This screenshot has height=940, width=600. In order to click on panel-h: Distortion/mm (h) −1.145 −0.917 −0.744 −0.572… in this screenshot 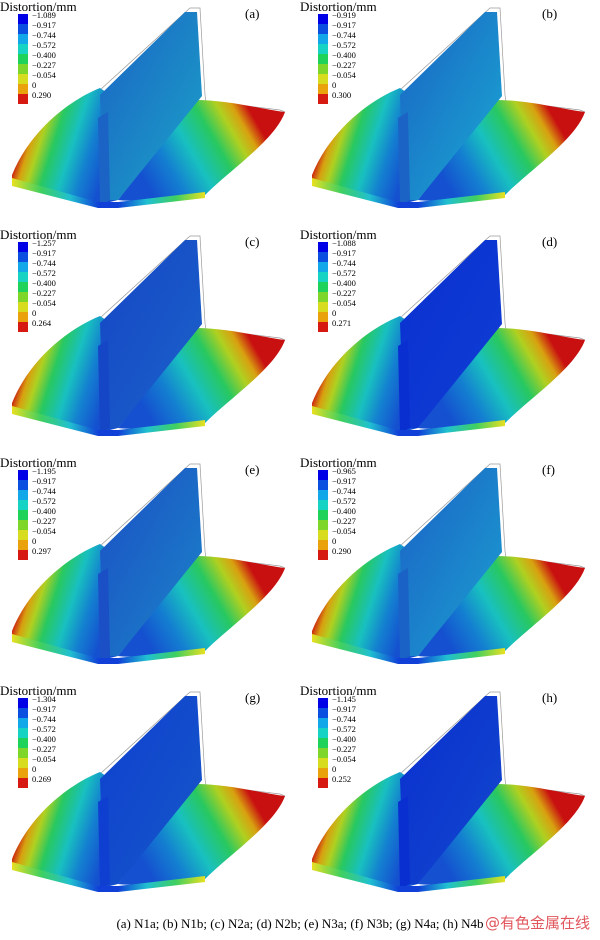, I will do `click(450, 798)`.